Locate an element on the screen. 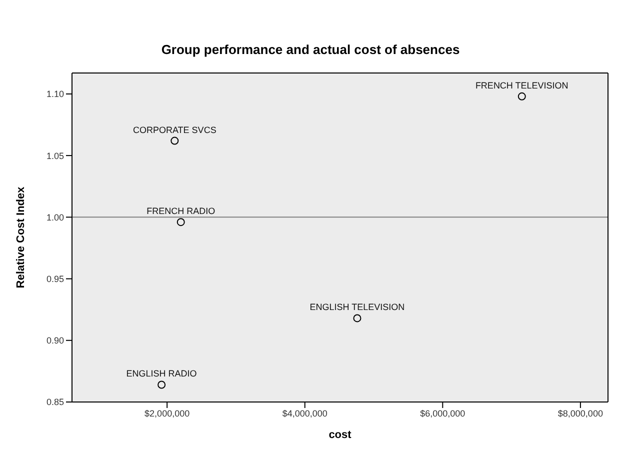  x-tick-label: $4,000,000 is located at coordinates (305, 413).